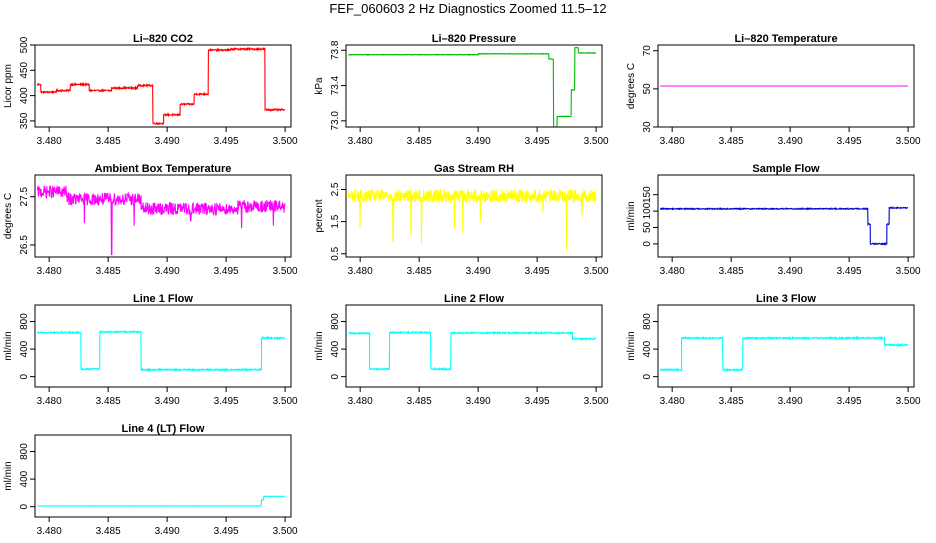 The width and height of the screenshot is (936, 543). What do you see at coordinates (8, 86) in the screenshot?
I see `y-axis-label: Licor ppm` at bounding box center [8, 86].